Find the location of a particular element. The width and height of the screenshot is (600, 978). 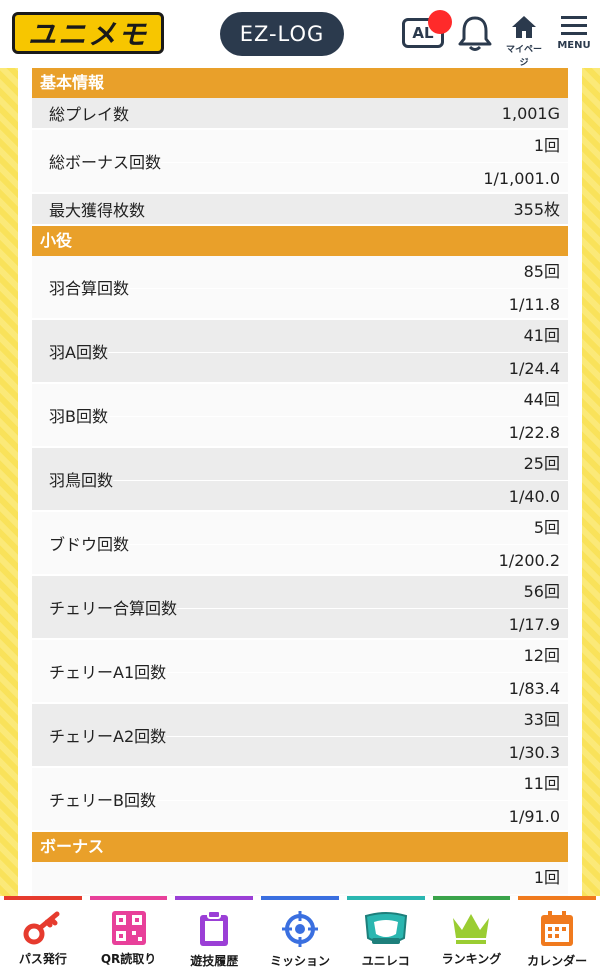

row-rate: 1/11.8 is located at coordinates (348, 304).